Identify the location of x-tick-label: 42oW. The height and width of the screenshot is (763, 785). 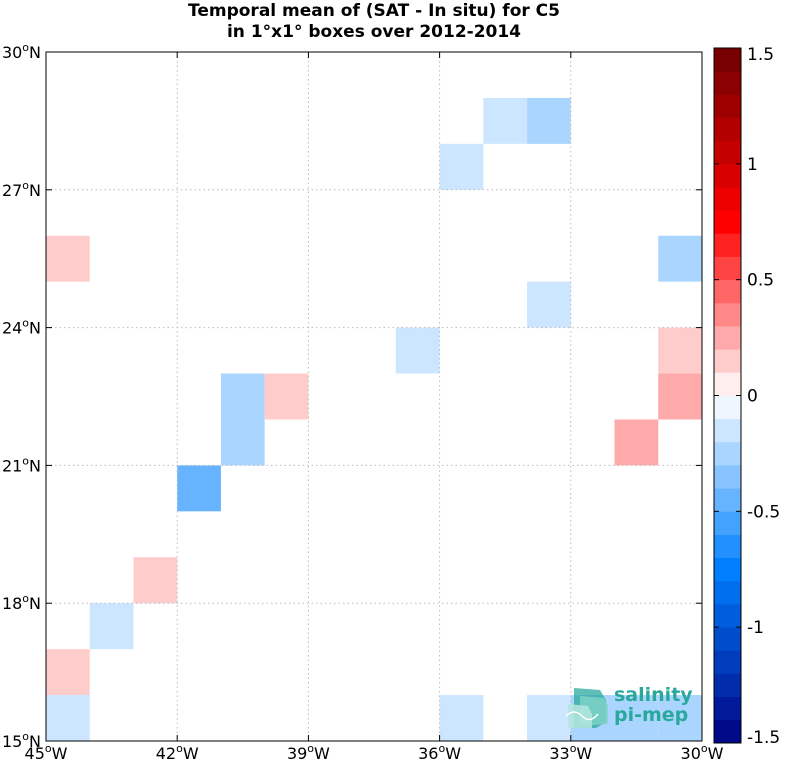
(177, 752).